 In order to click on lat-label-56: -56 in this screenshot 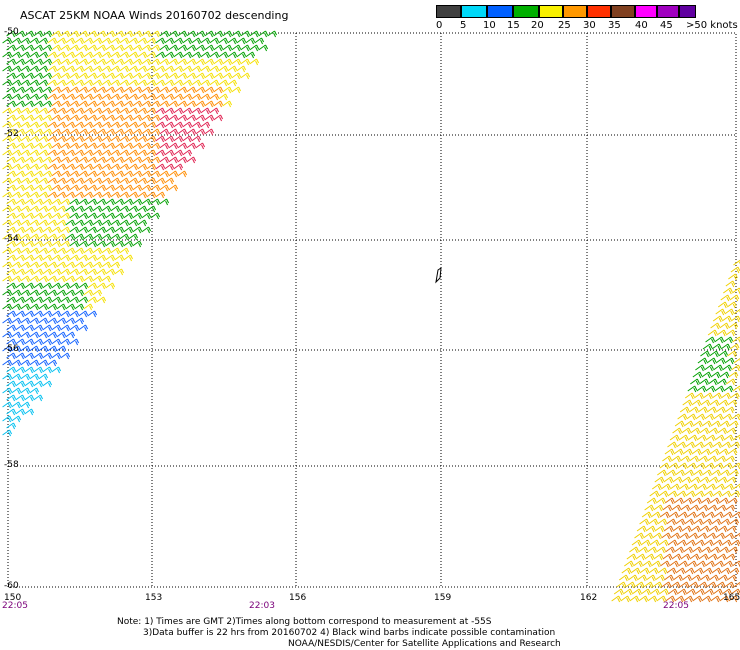, I will do `click(11, 349)`.